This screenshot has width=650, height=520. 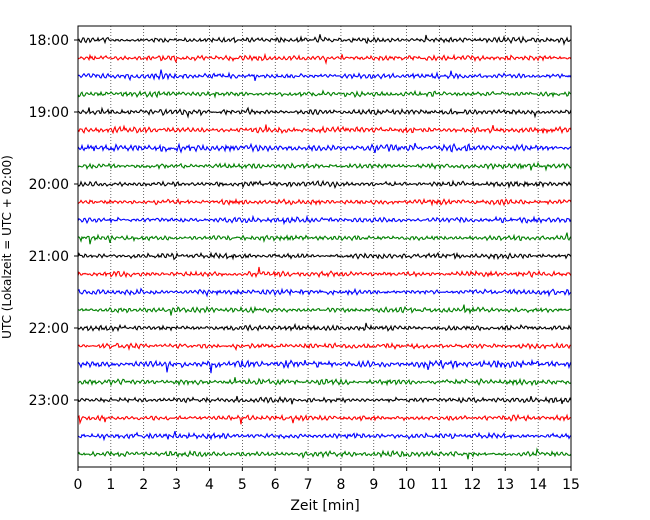 What do you see at coordinates (49, 185) in the screenshot?
I see `y-tick-label: 20:00` at bounding box center [49, 185].